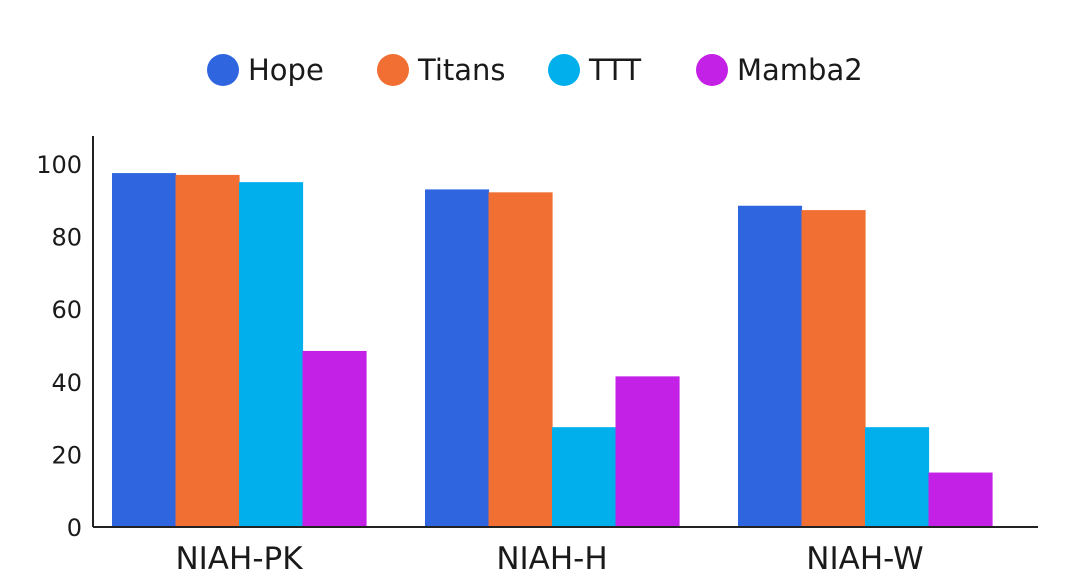  What do you see at coordinates (551, 559) in the screenshot?
I see `x-category-label: NIAH-H` at bounding box center [551, 559].